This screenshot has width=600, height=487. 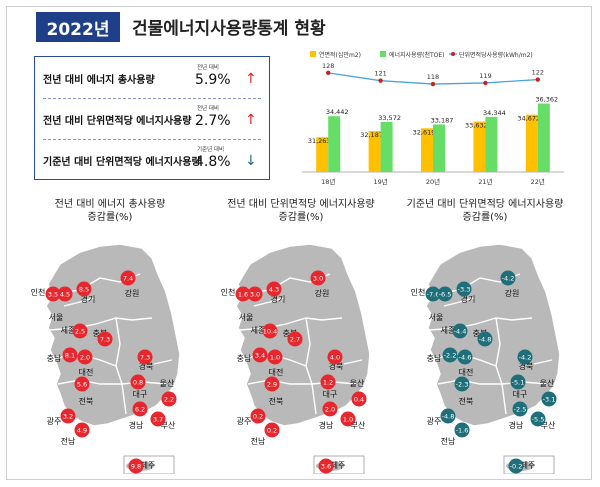 I want to click on bubble-value-label: 3.2, so click(x=68, y=416).